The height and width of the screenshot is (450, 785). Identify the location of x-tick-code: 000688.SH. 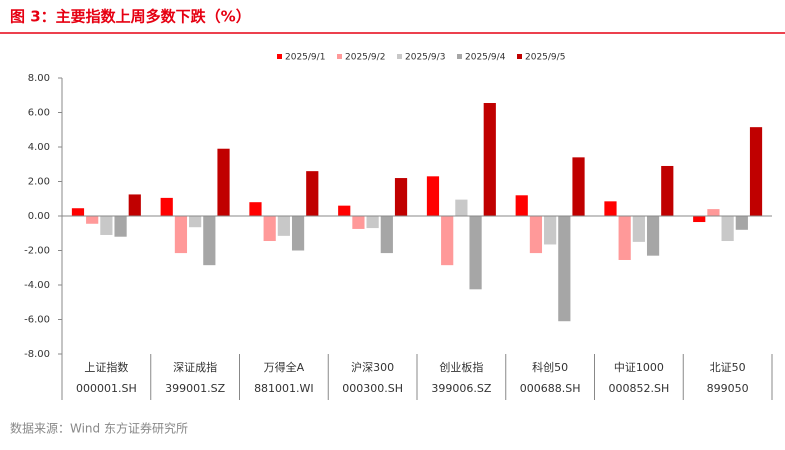
(550, 388).